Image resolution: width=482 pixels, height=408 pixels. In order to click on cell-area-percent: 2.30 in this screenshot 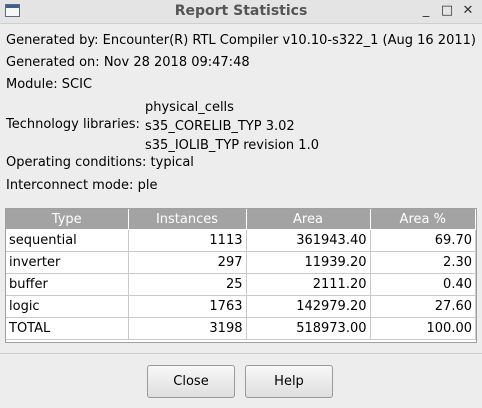, I will do `click(423, 262)`.